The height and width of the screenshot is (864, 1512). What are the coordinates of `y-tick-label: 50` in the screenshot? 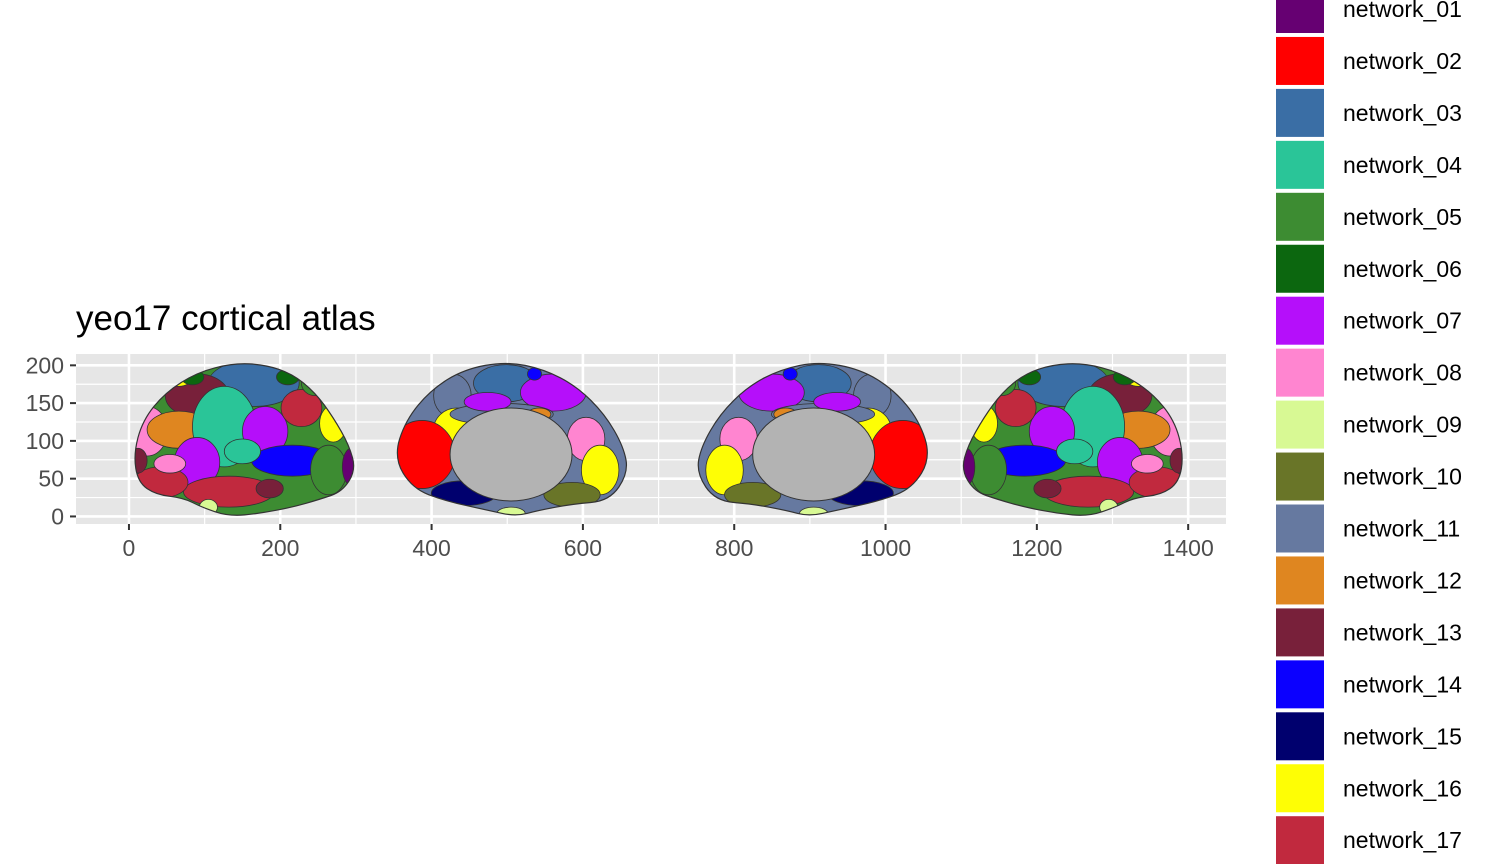 It's located at (51, 479).